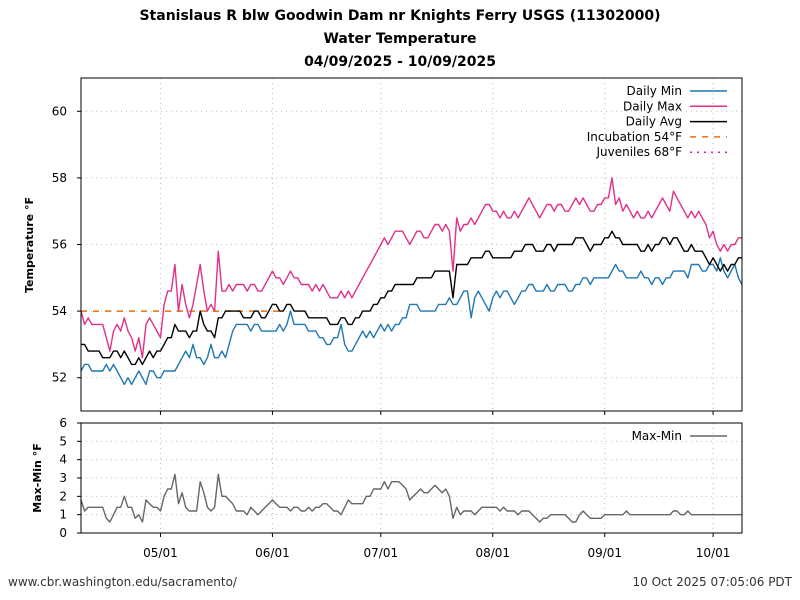 This screenshot has height=600, width=800. I want to click on y-tick-label: 5, so click(63, 441).